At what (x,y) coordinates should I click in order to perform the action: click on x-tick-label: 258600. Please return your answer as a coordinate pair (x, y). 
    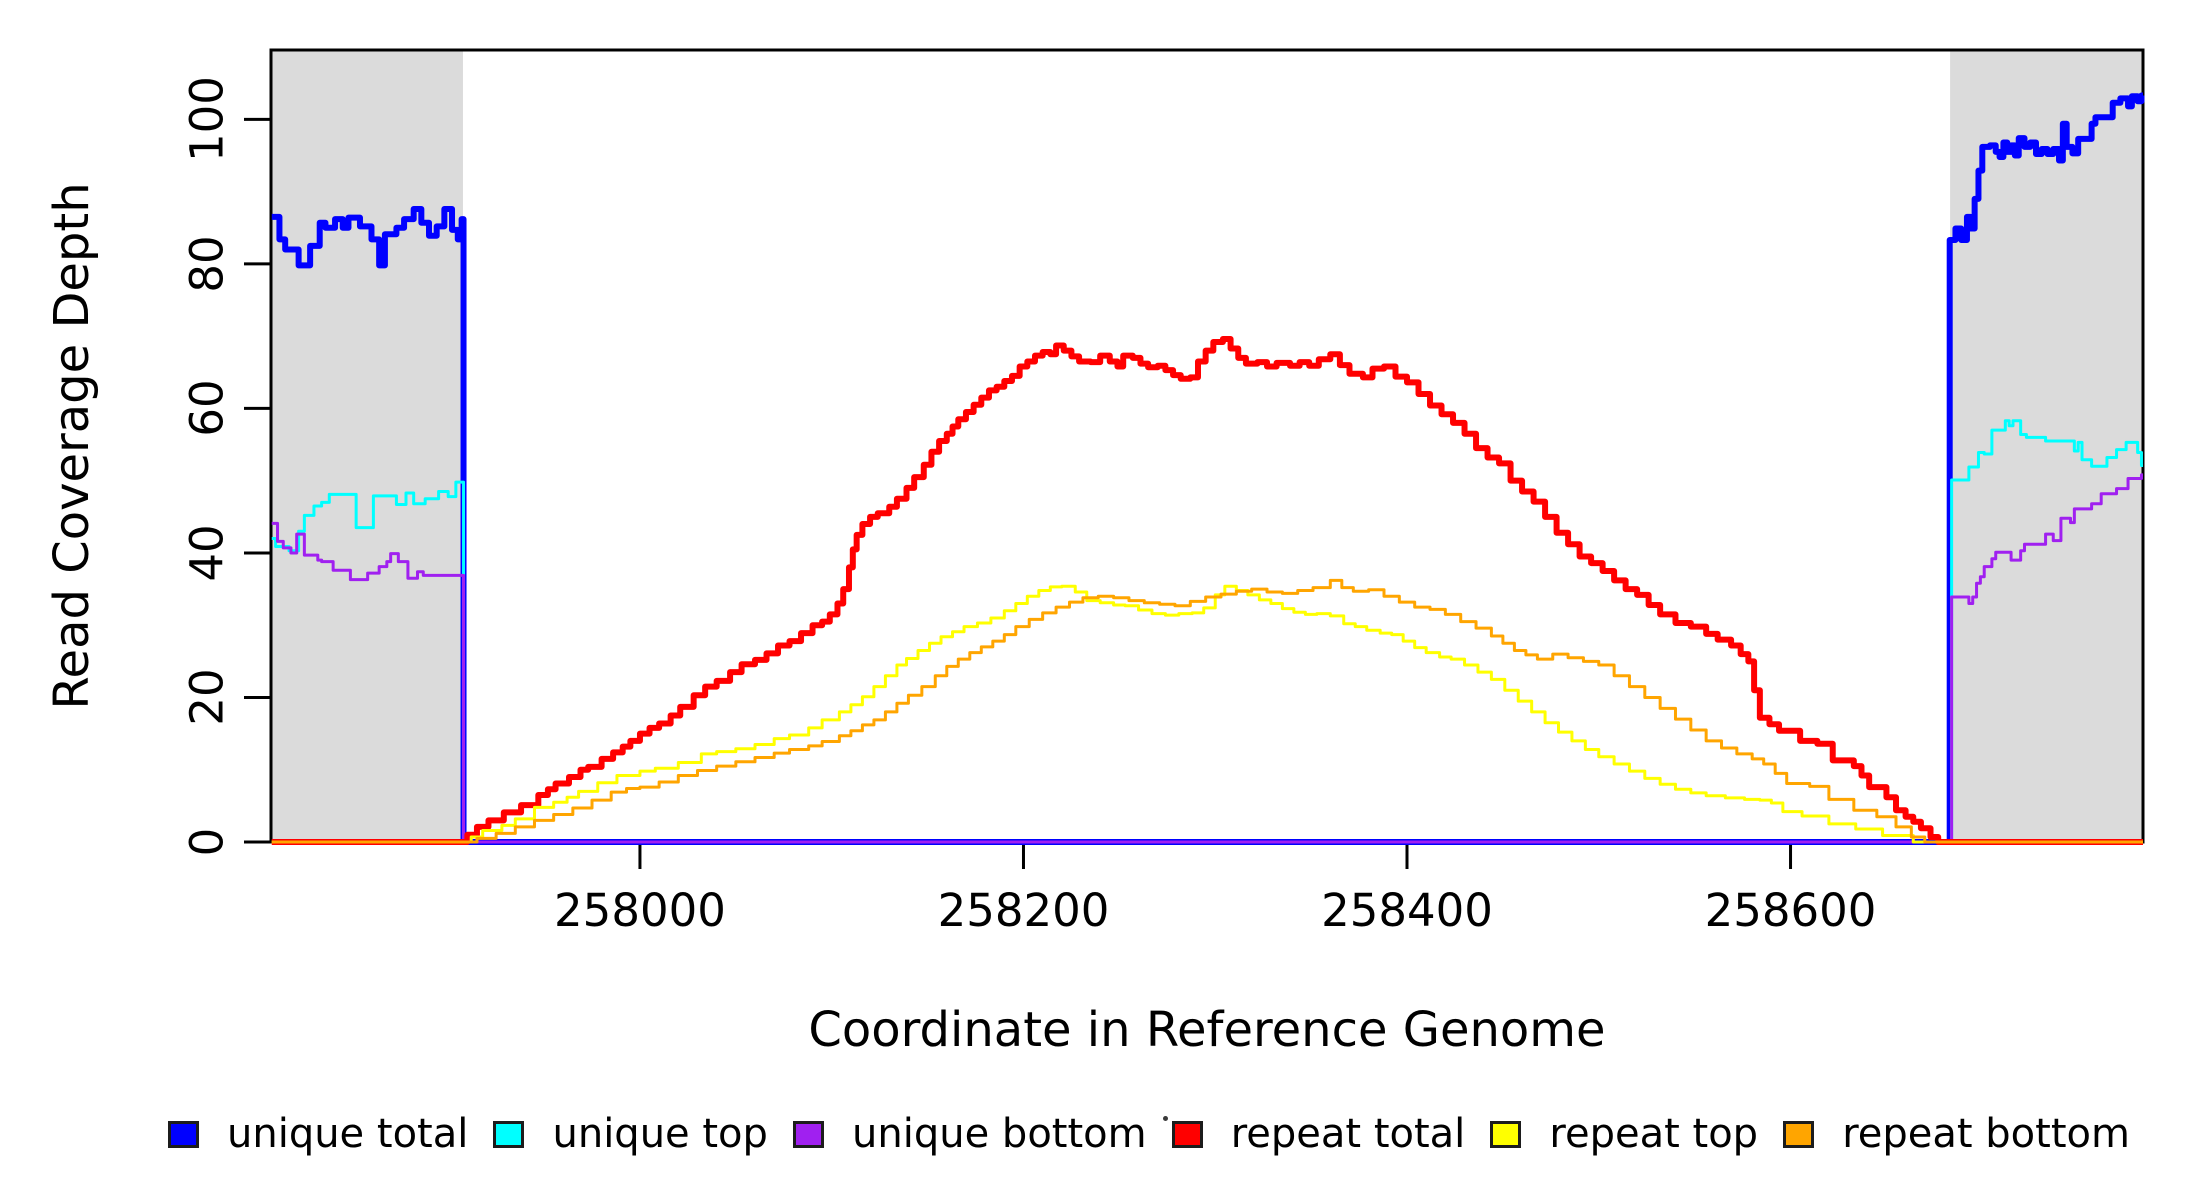
    Looking at the image, I should click on (1790, 910).